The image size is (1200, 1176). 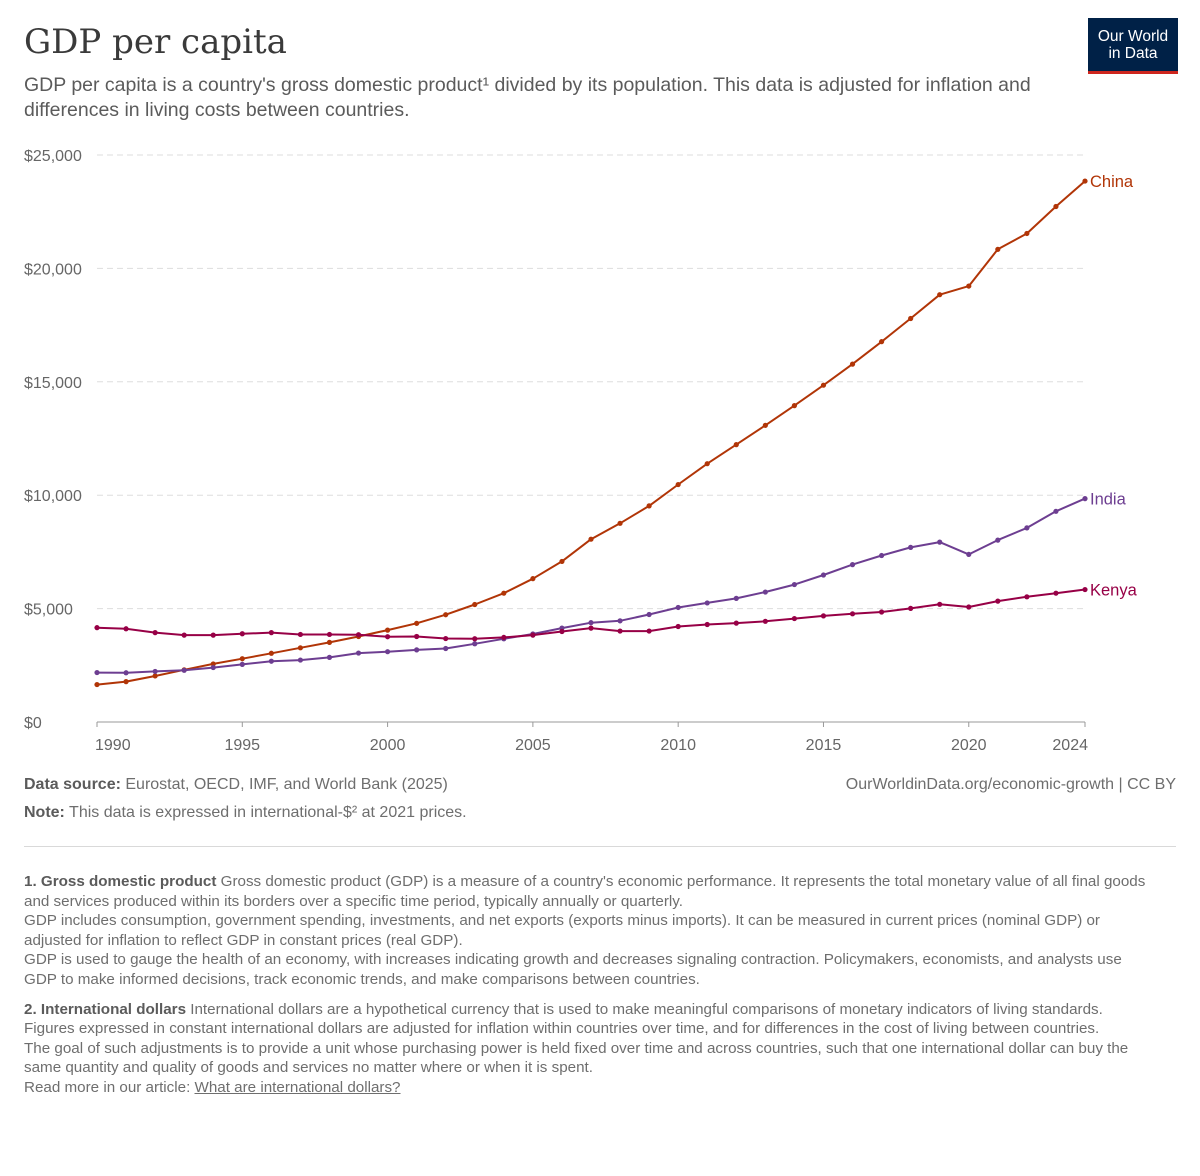 I want to click on series-kenya, so click(x=591, y=614).